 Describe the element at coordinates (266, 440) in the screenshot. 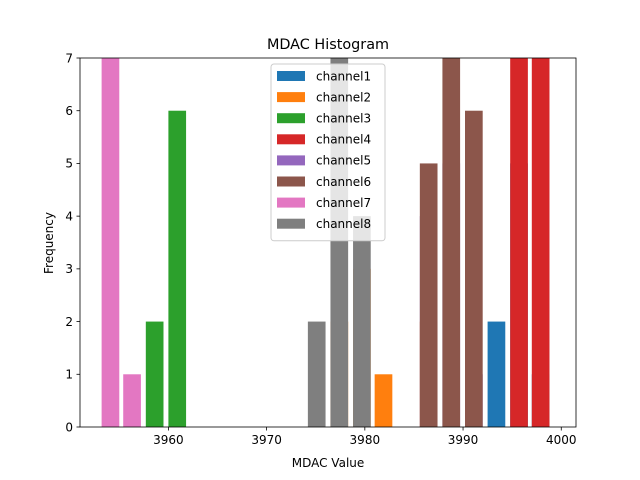

I see `x-tick-label-3970: 3970` at that location.